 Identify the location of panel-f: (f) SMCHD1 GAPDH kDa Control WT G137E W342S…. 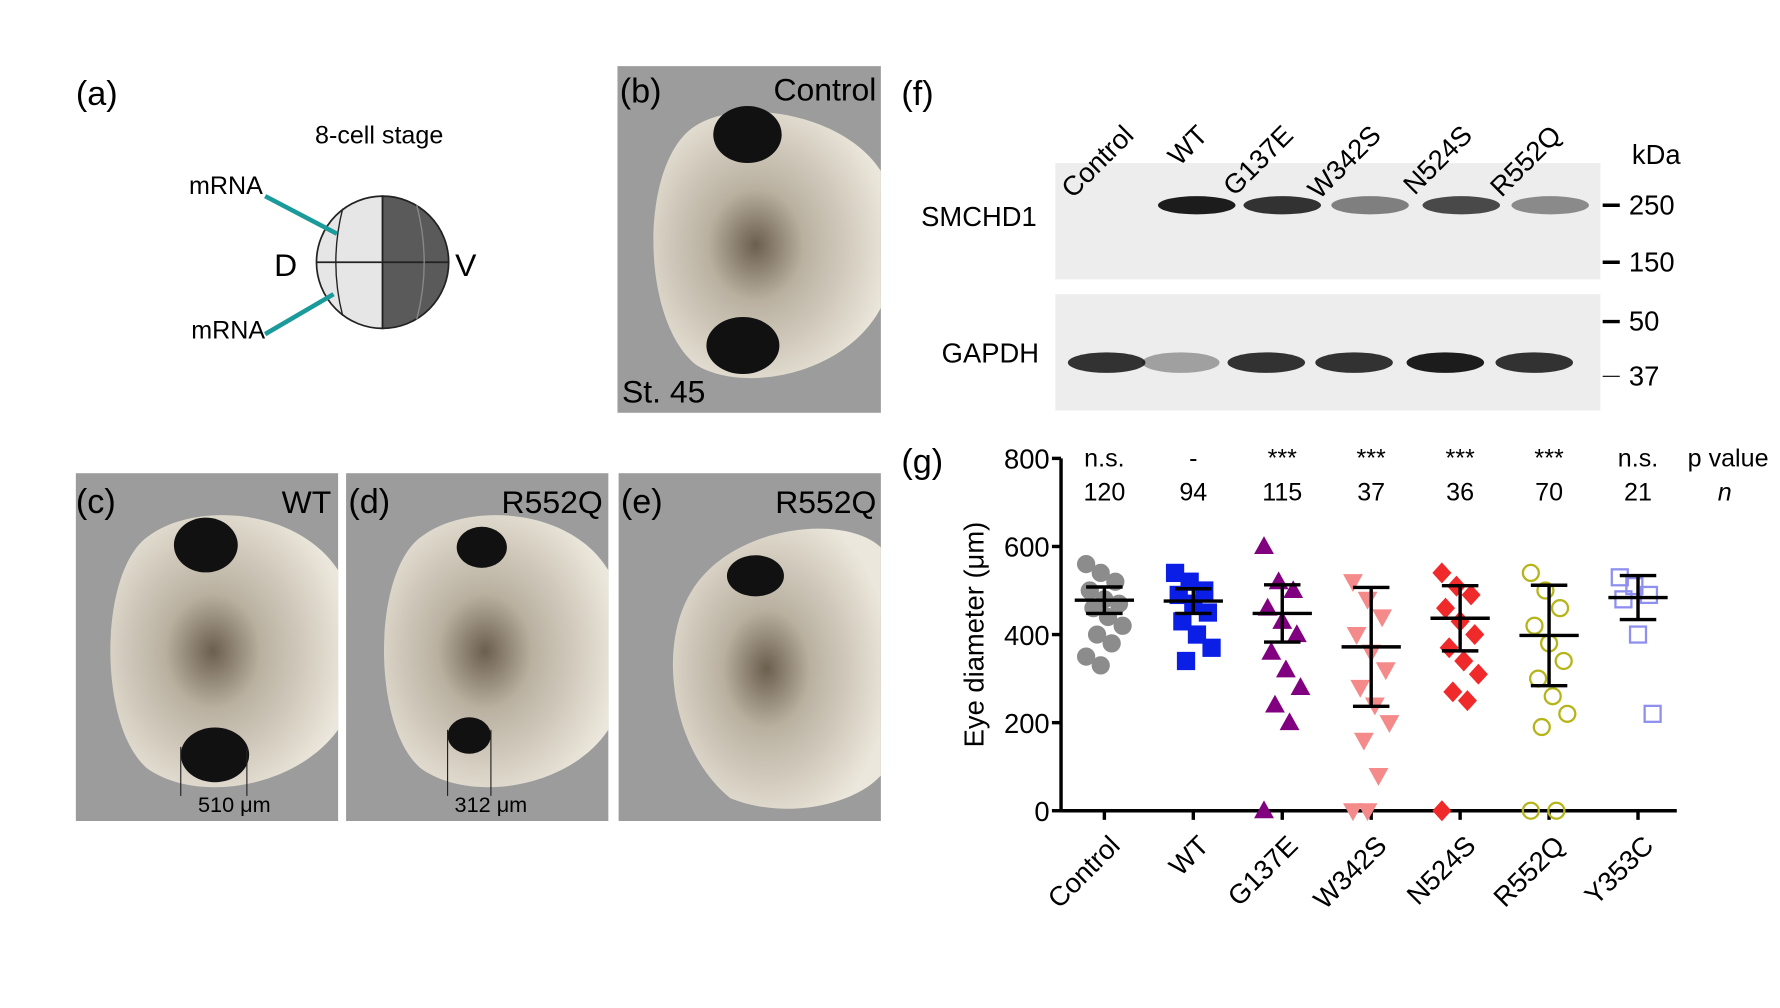
(1291, 243).